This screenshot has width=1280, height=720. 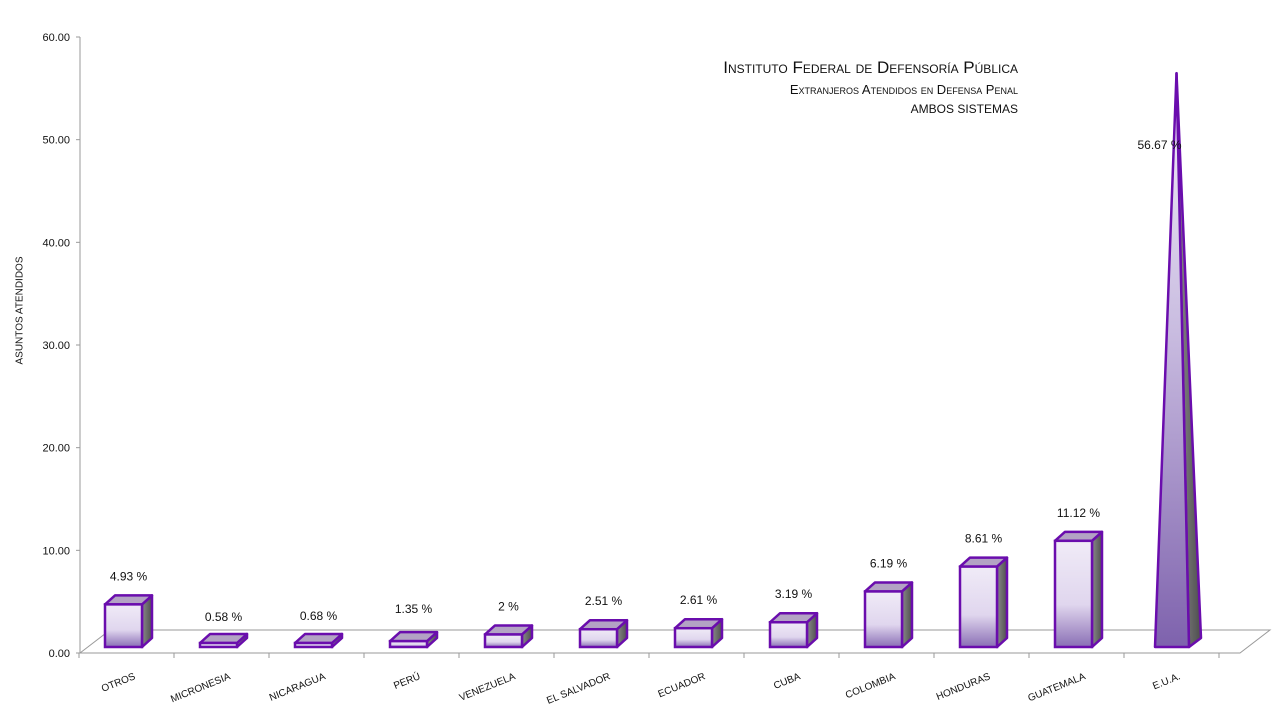 I want to click on data-label: 4.93 %, so click(x=129, y=576).